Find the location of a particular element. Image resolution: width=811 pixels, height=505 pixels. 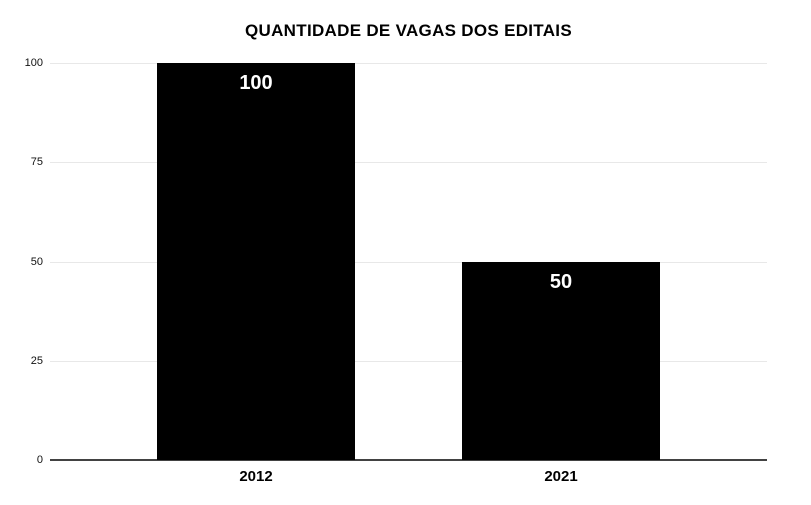

bar-value-label-2012: 100 is located at coordinates (256, 83).